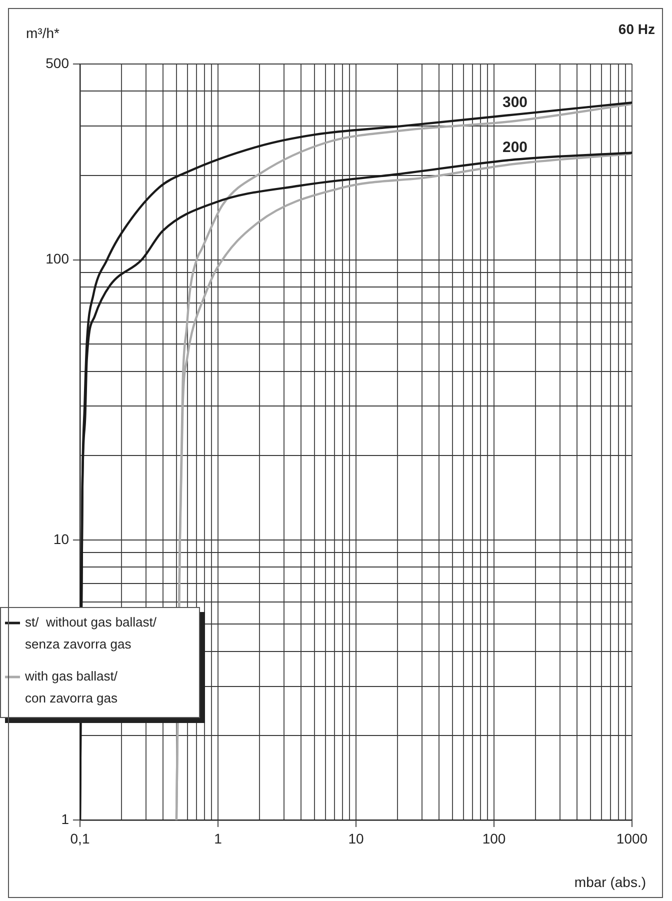 The width and height of the screenshot is (672, 901). Describe the element at coordinates (515, 147) in the screenshot. I see `annotation: 200` at that location.